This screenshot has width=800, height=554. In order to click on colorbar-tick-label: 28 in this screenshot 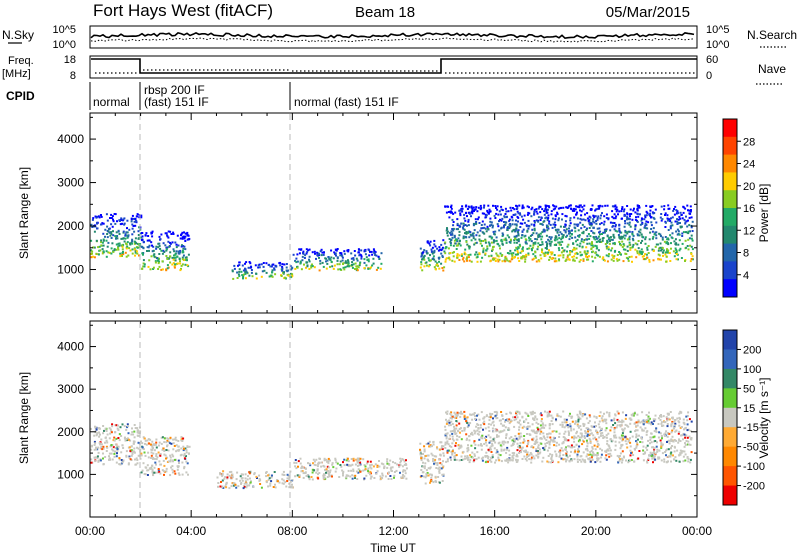, I will do `click(749, 142)`.